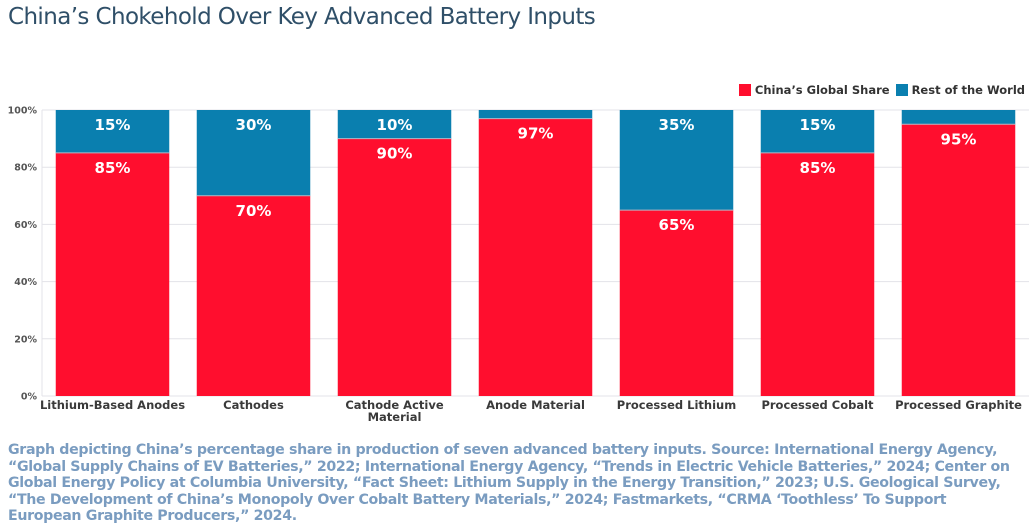  What do you see at coordinates (968, 90) in the screenshot?
I see `legend-label-rest-of-world: Rest of the World` at bounding box center [968, 90].